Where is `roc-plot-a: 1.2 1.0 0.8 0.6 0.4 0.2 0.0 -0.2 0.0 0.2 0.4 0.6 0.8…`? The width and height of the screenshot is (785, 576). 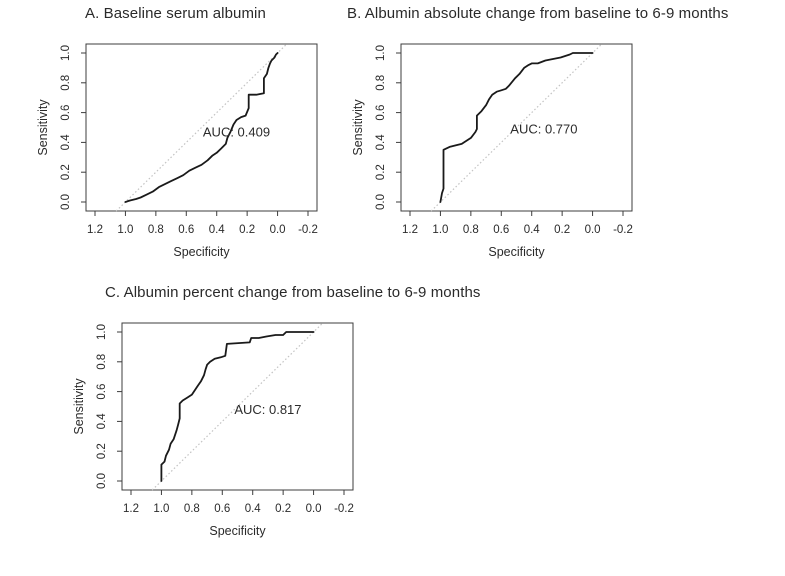
roc-plot-a: 1.2 1.0 0.8 0.6 0.4 0.2 0.0 -0.2 0.0 0.2 0.4 0.6 0.8… is located at coordinates (177, 151).